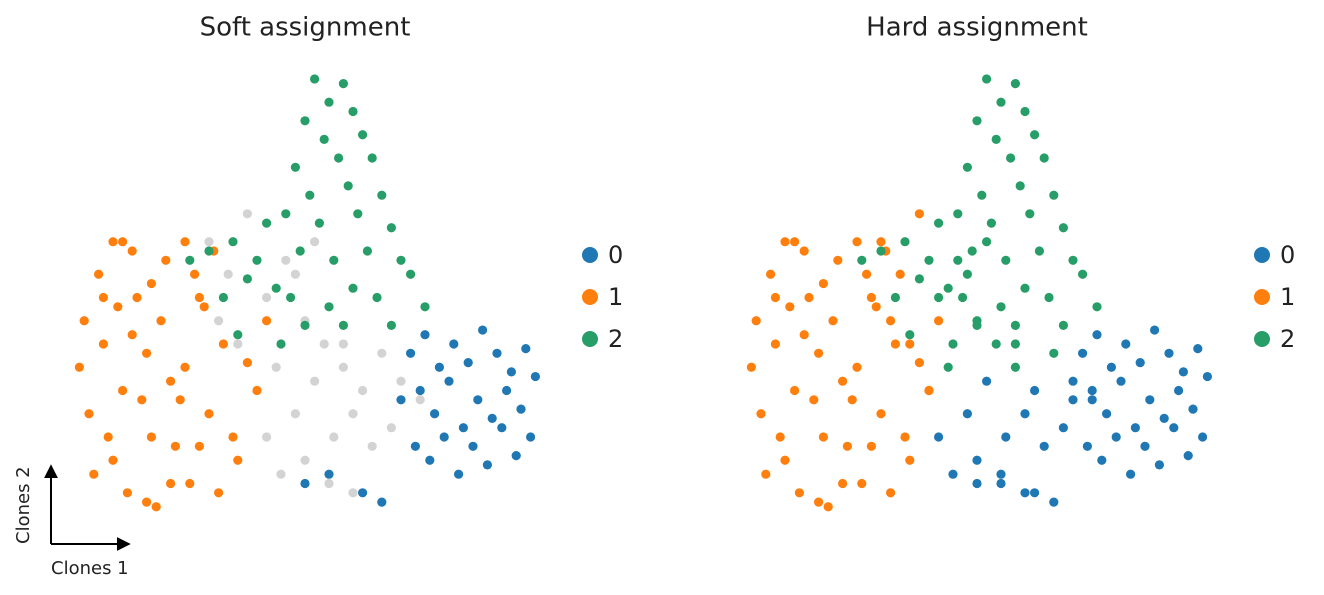  What do you see at coordinates (1287, 297) in the screenshot?
I see `legend-label: 1` at bounding box center [1287, 297].